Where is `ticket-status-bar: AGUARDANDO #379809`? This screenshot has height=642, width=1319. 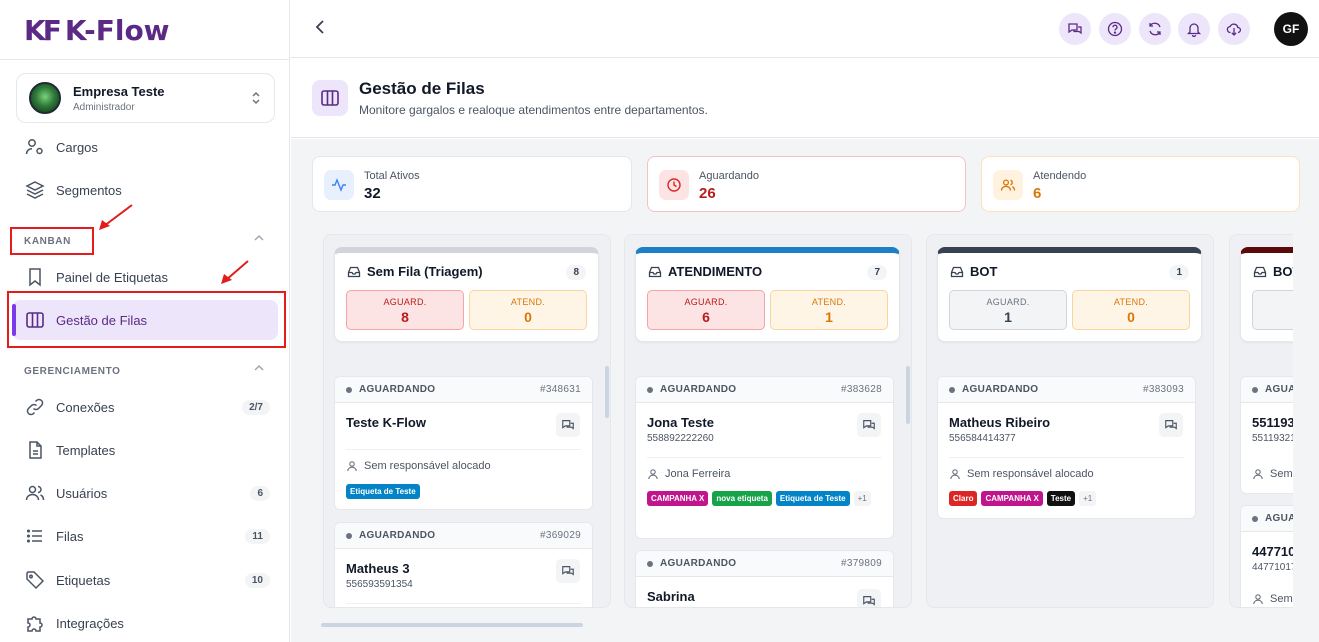 ticket-status-bar: AGUARDANDO #379809 is located at coordinates (764, 564).